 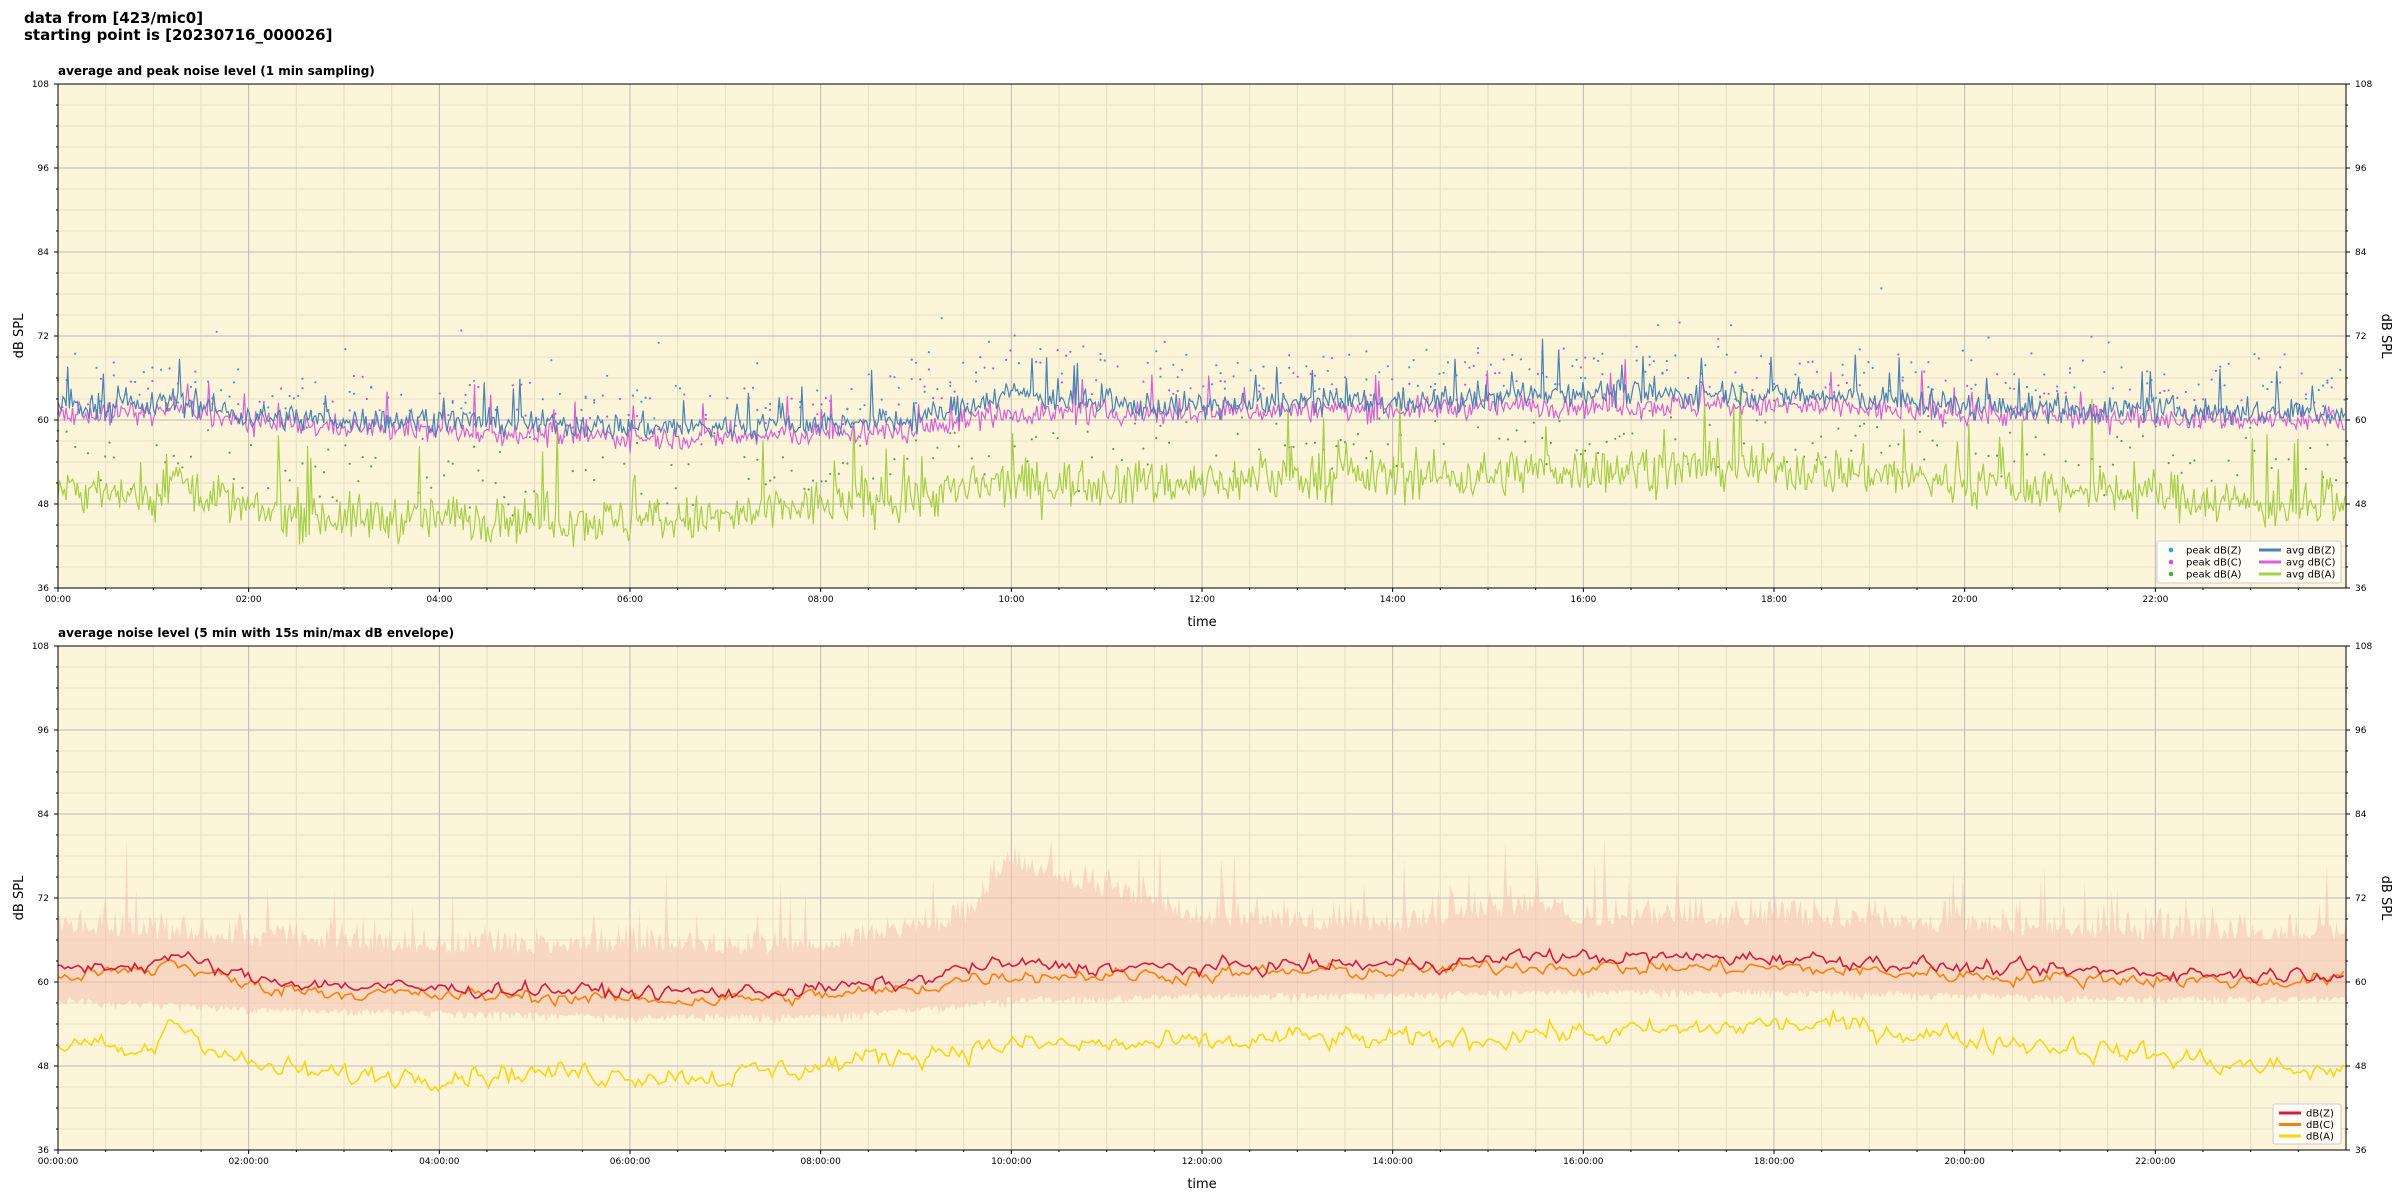 I want to click on legend-label: avg dB(C), so click(x=2311, y=563).